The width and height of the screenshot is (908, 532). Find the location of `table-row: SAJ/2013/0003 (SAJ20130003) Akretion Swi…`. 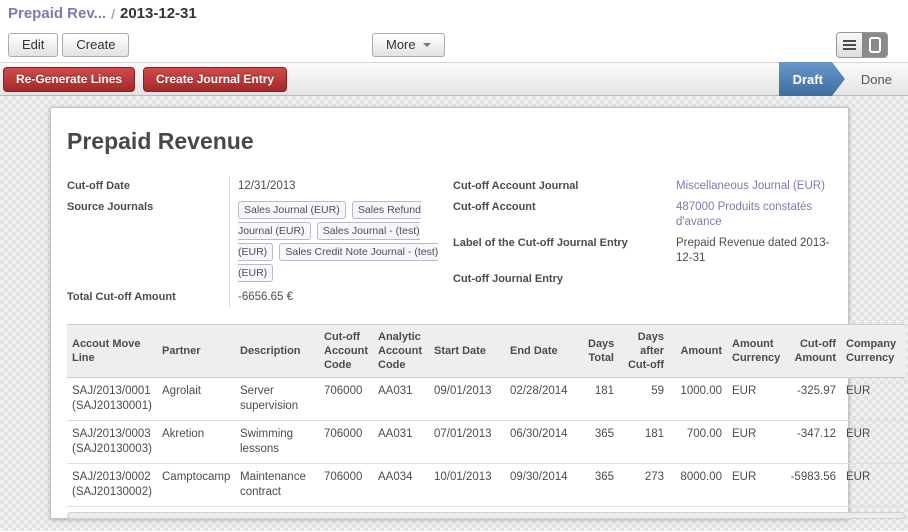

table-row: SAJ/2013/0003 (SAJ20130003) Akretion Swi… is located at coordinates (486, 442).